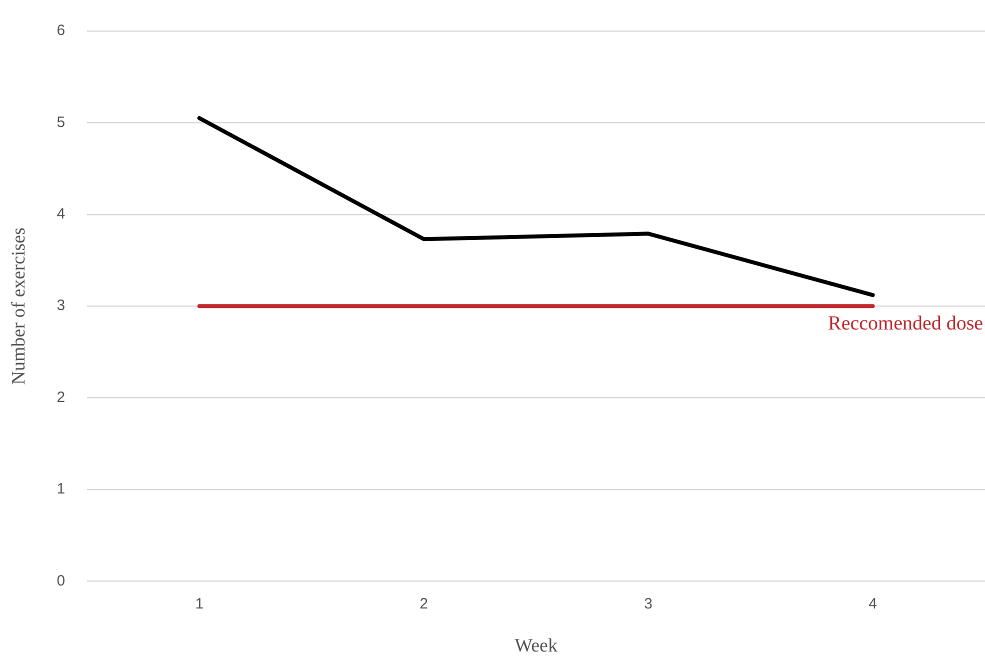 This screenshot has height=664, width=985. What do you see at coordinates (61, 581) in the screenshot?
I see `y-tick-label: 0` at bounding box center [61, 581].